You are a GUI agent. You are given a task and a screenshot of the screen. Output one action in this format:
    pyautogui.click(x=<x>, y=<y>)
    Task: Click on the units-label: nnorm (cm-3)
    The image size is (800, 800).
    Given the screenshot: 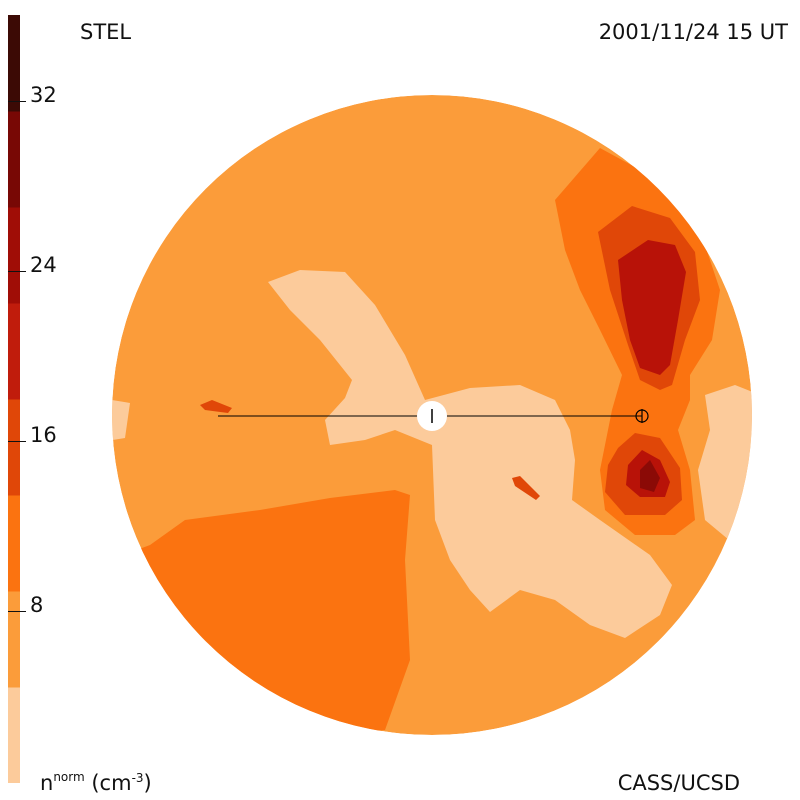 What is the action you would take?
    pyautogui.click(x=96, y=782)
    